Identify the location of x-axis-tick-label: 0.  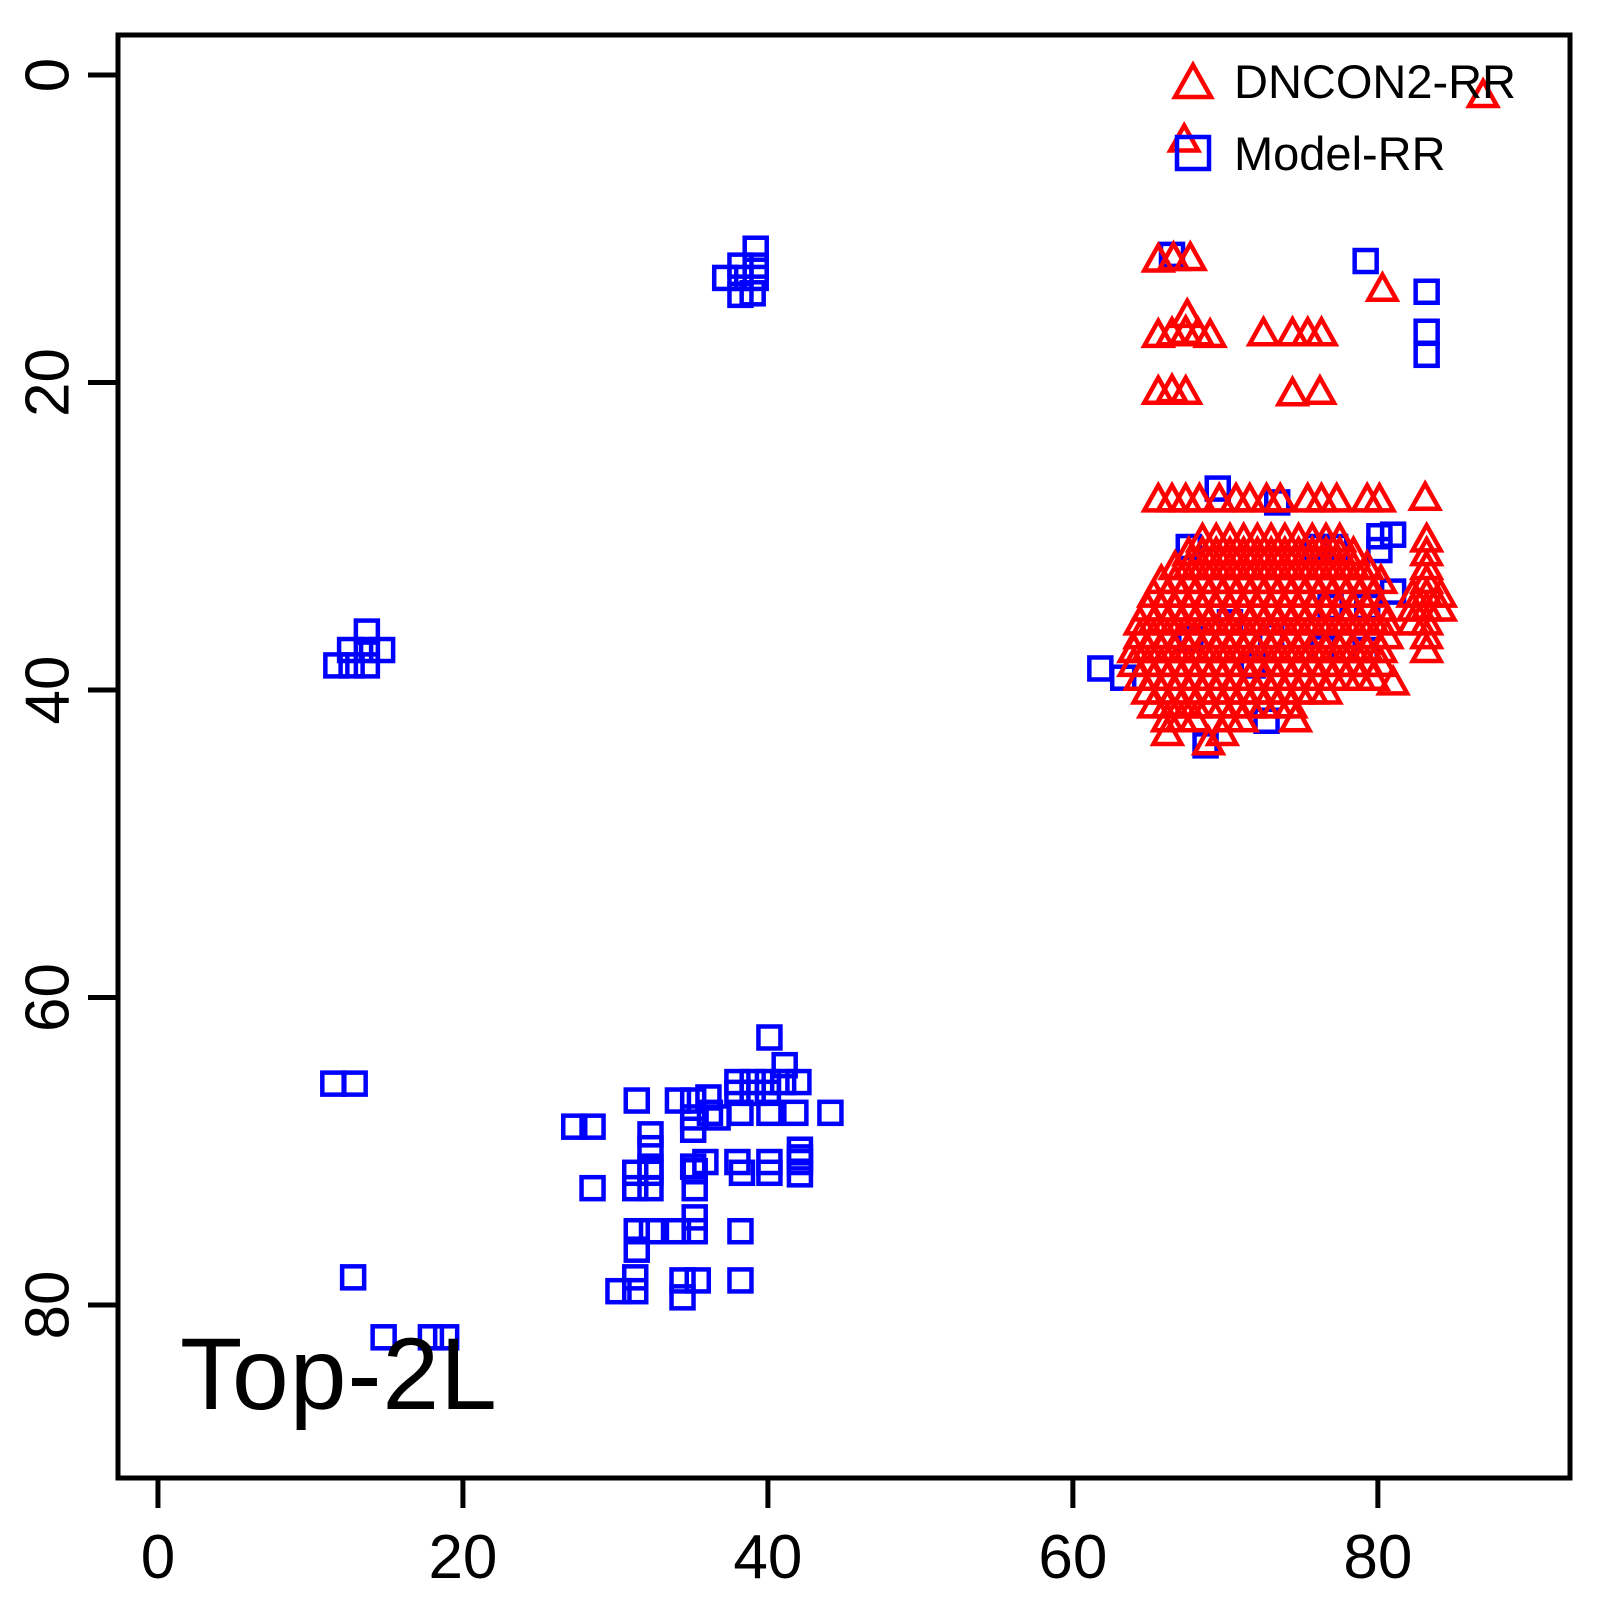
(158, 1557).